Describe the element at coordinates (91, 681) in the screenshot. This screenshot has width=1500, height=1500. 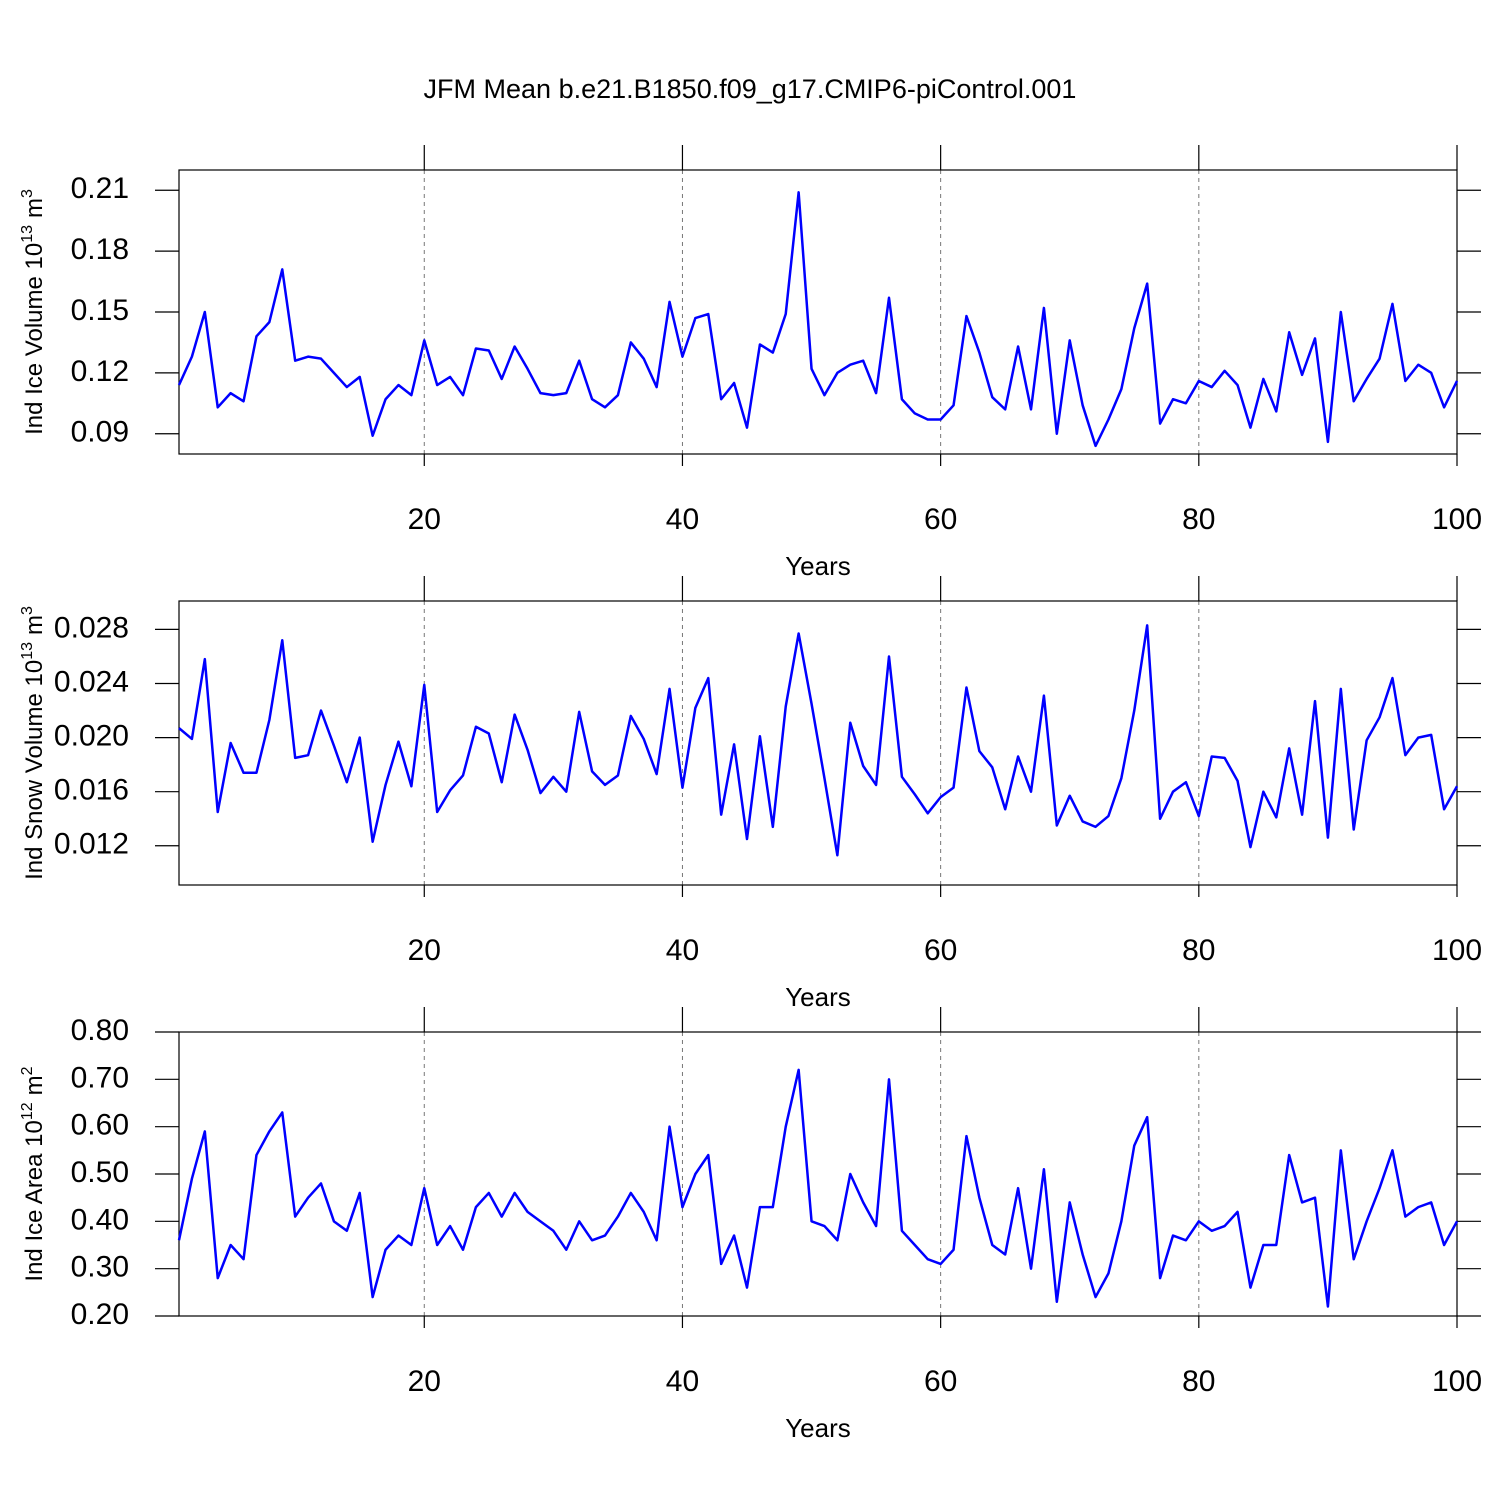
I see `y-tick-label: 0.024` at that location.